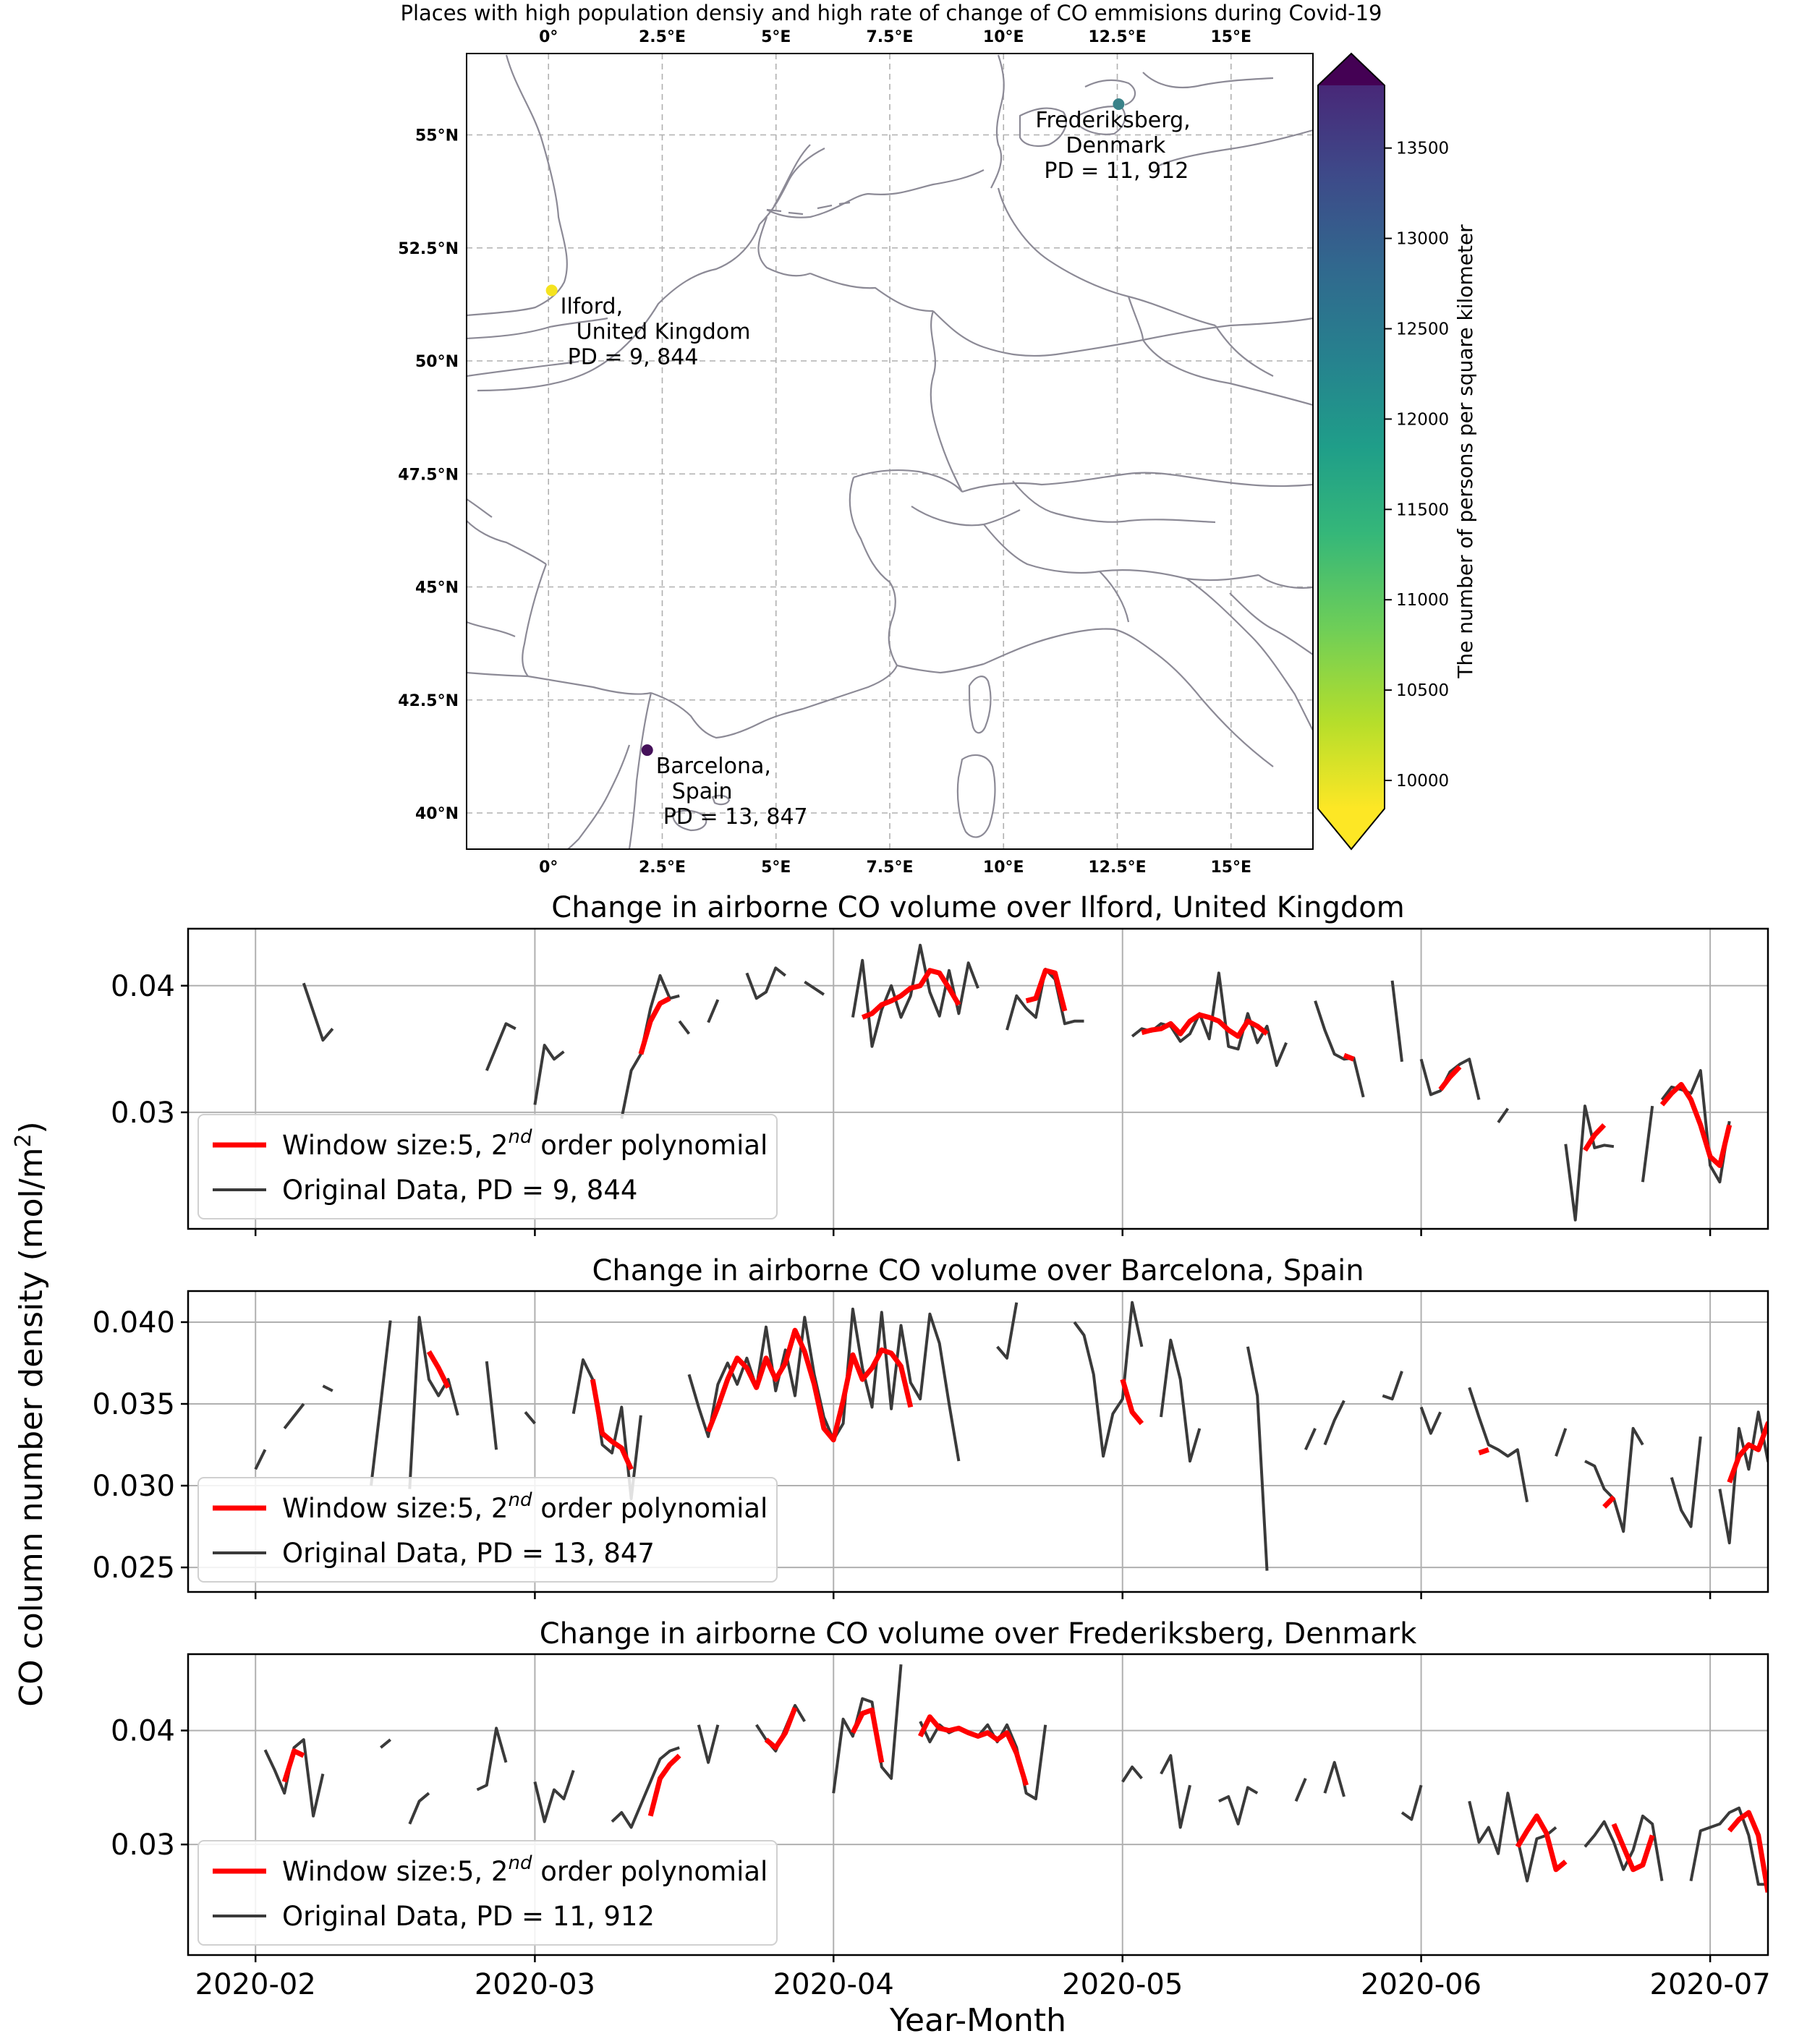 The width and height of the screenshot is (1794, 2044). What do you see at coordinates (735, 817) in the screenshot?
I see `city-pd: PD = 13, 847` at bounding box center [735, 817].